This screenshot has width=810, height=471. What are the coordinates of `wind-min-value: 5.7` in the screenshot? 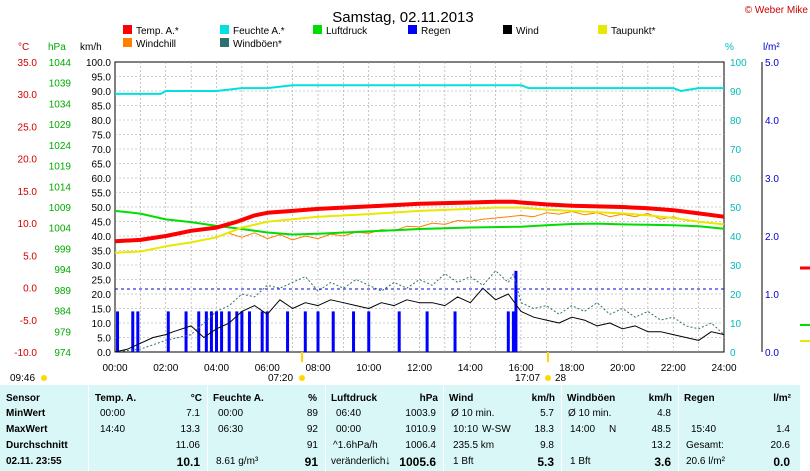 It's located at (547, 413).